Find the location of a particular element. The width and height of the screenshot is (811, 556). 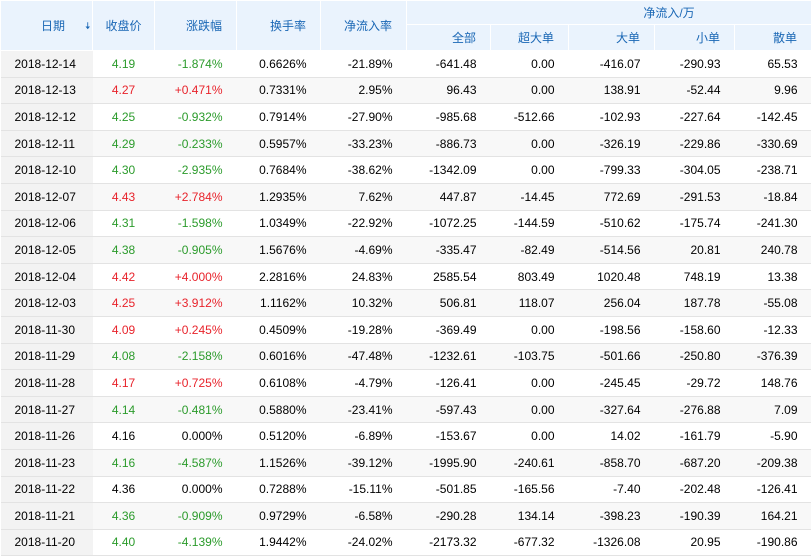

cell-change: +2.784% is located at coordinates (196, 196).